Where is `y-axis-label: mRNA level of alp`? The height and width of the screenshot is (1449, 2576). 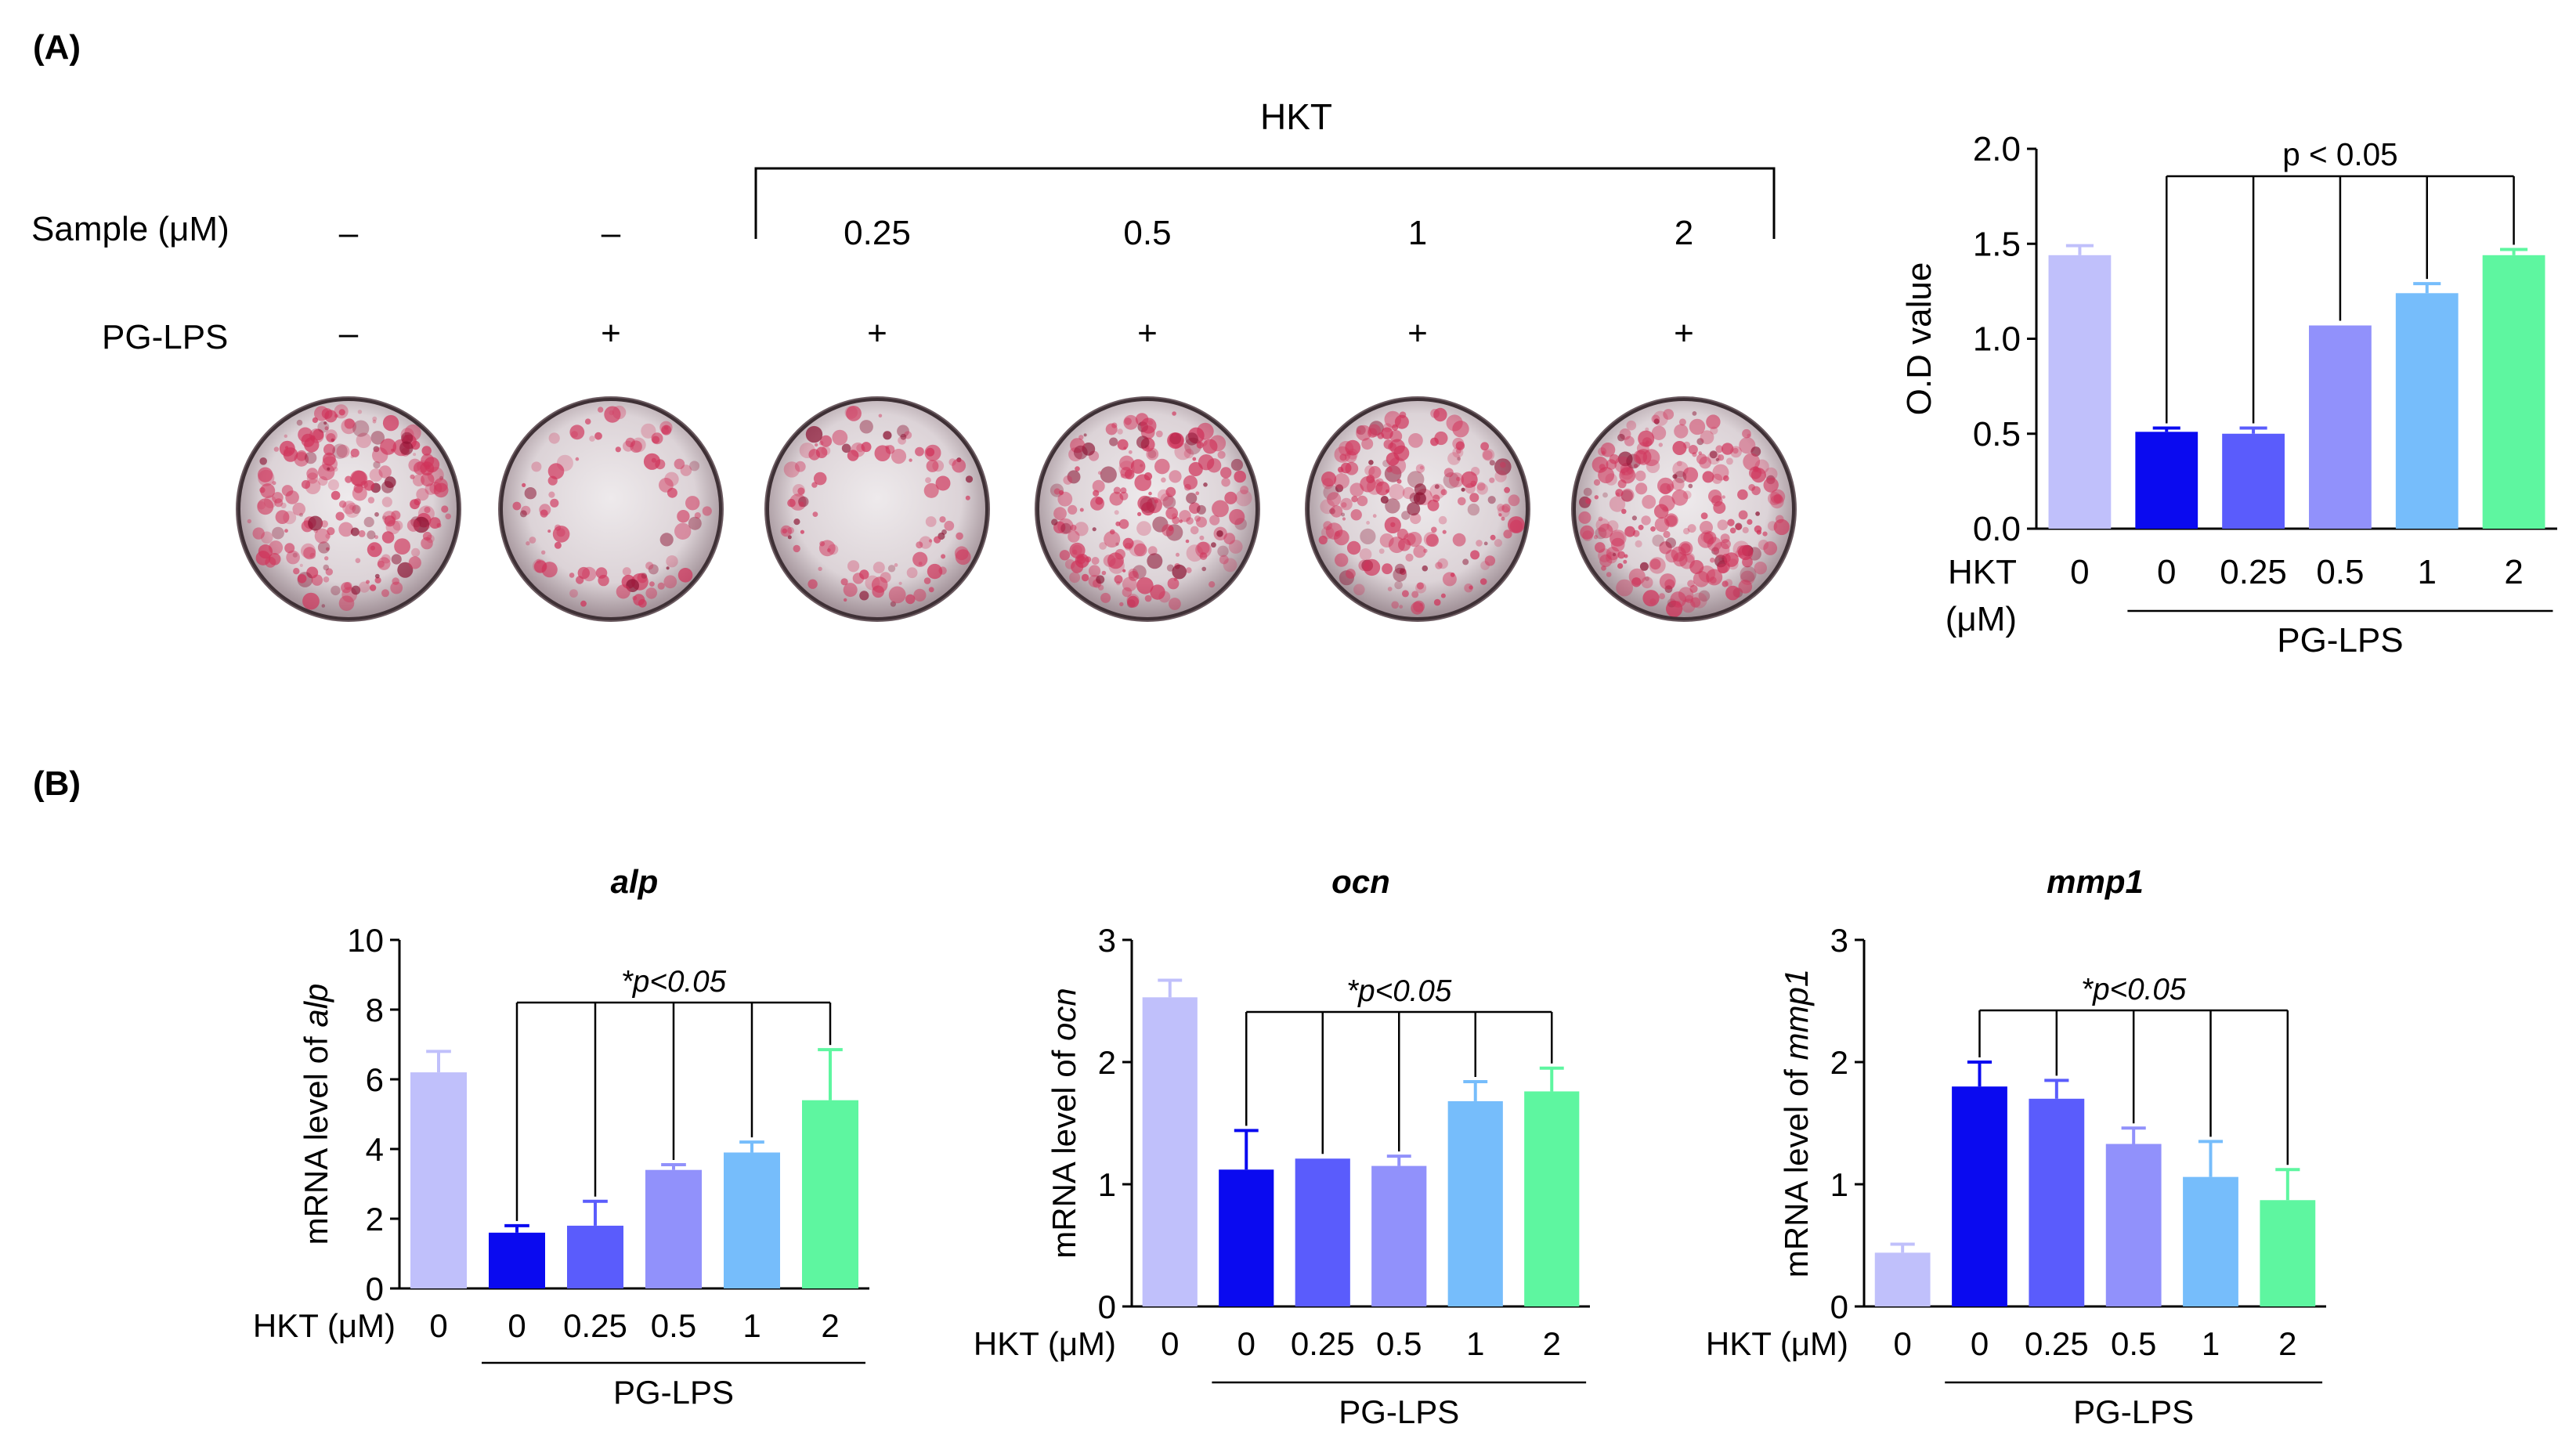 y-axis-label: mRNA level of alp is located at coordinates (316, 1114).